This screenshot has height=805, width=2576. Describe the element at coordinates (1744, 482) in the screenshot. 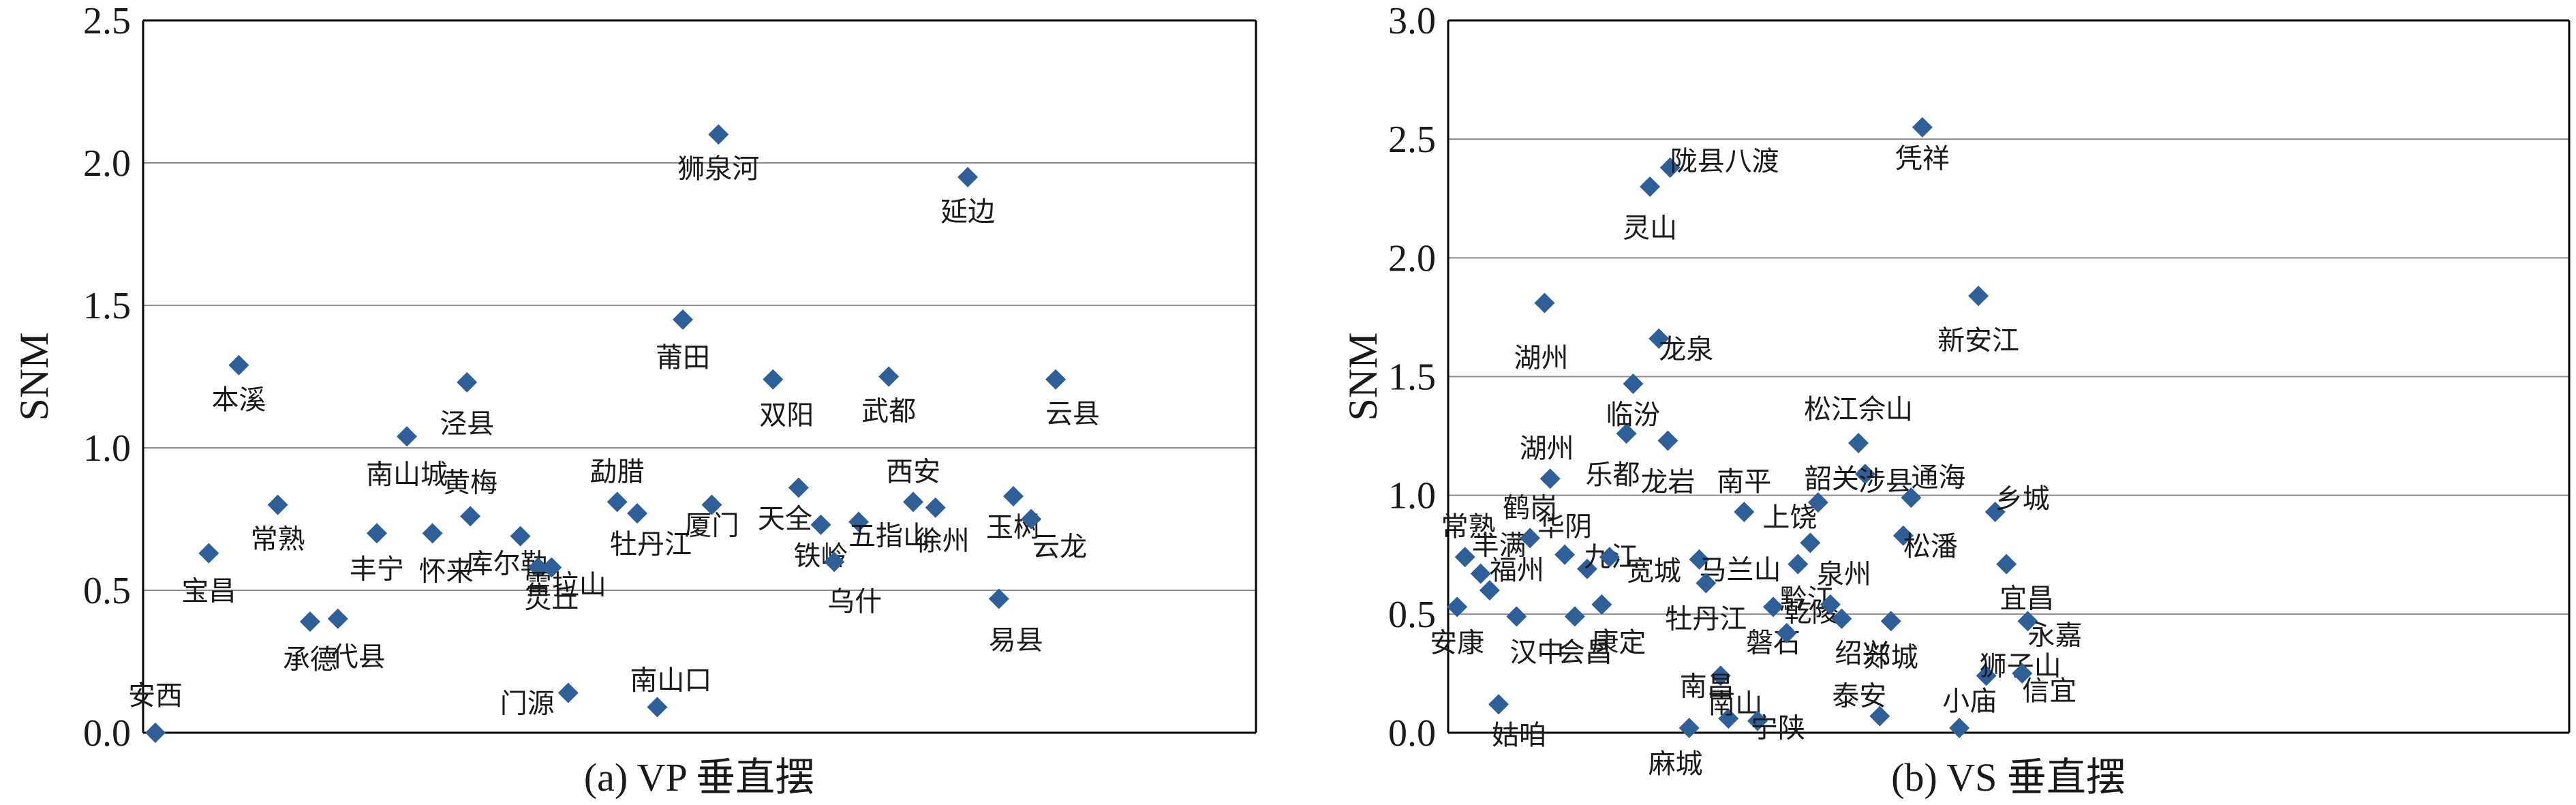

I see `data-point-label: 南平` at that location.